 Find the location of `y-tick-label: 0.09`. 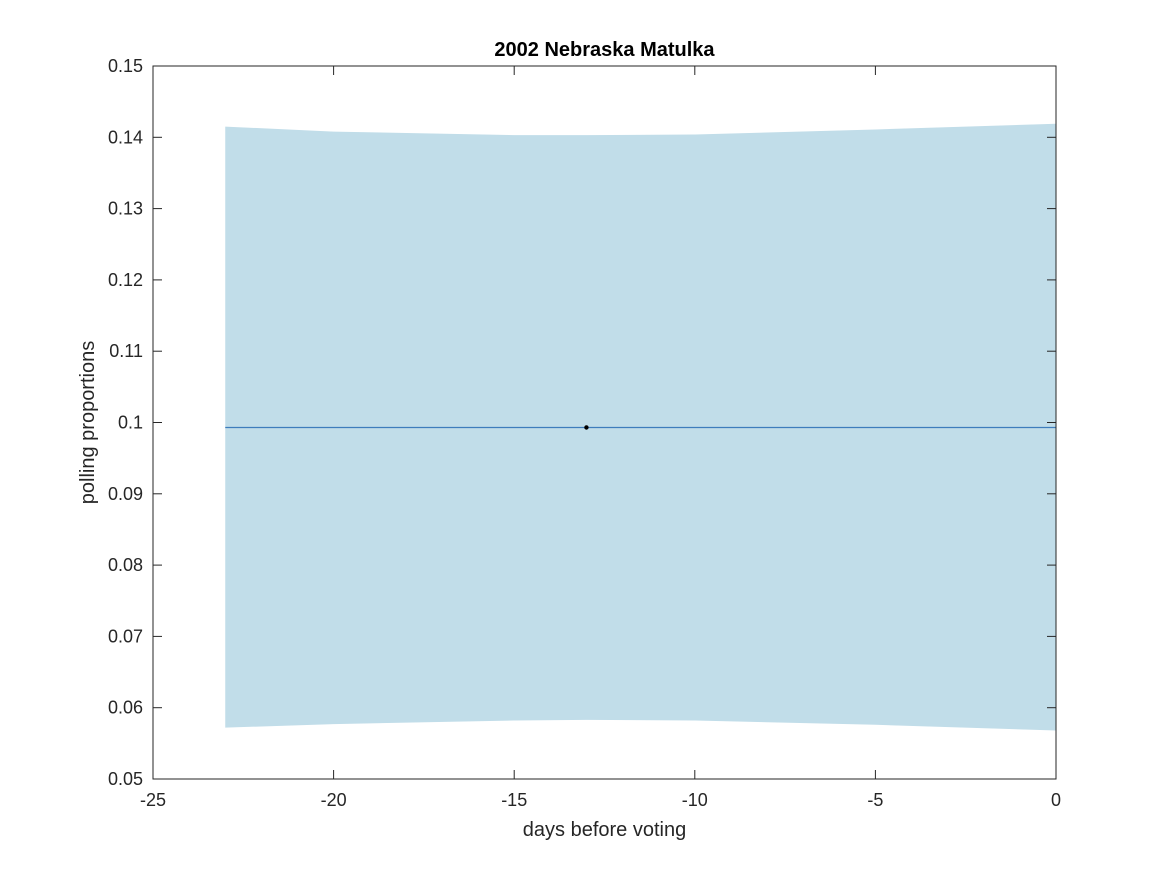

y-tick-label: 0.09 is located at coordinates (125, 494).